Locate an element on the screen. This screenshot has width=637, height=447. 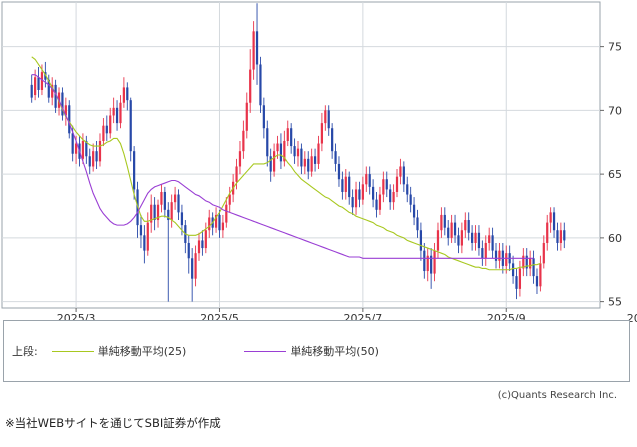
legend-item-sma50: 単純移動平均(50) is located at coordinates (311, 351).